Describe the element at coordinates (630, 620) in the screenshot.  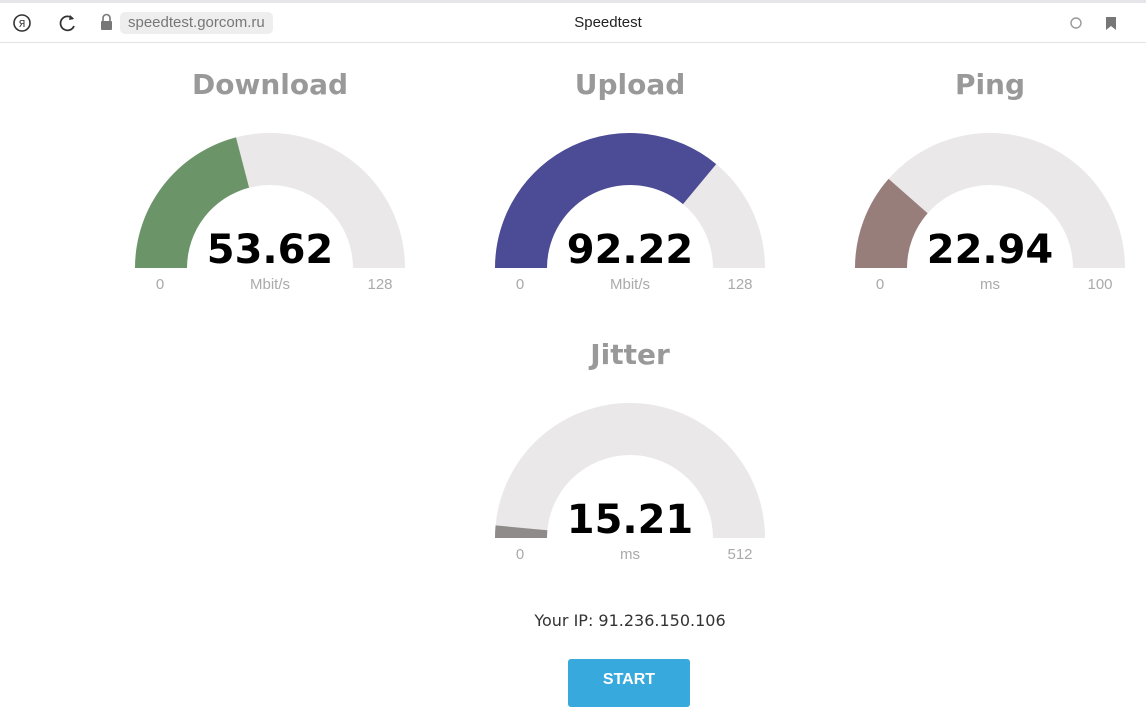
I see `ip-address: Your IP: 91.236.150.106` at that location.